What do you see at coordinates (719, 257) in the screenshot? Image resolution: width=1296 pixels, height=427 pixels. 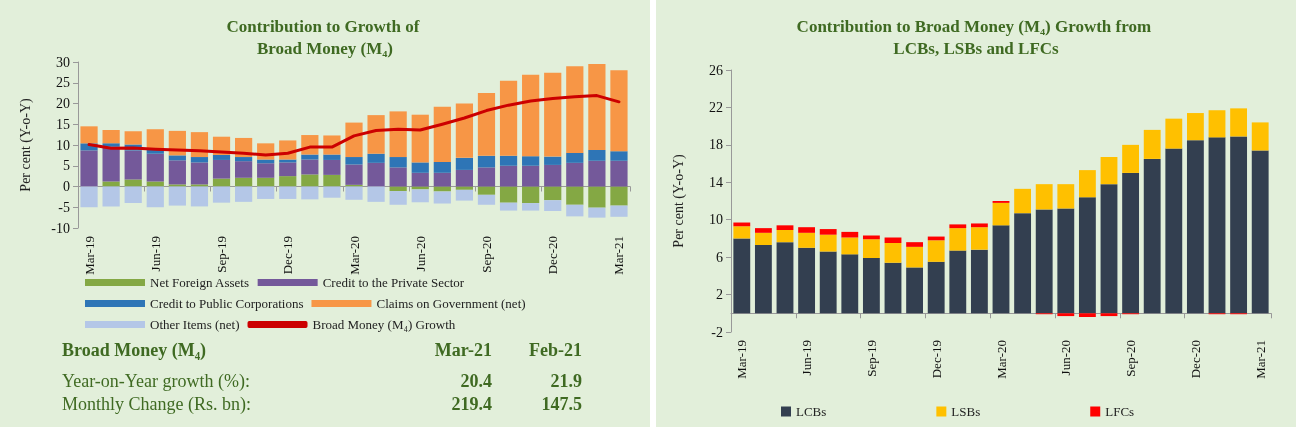 I see `y-tick-label: 6` at bounding box center [719, 257].